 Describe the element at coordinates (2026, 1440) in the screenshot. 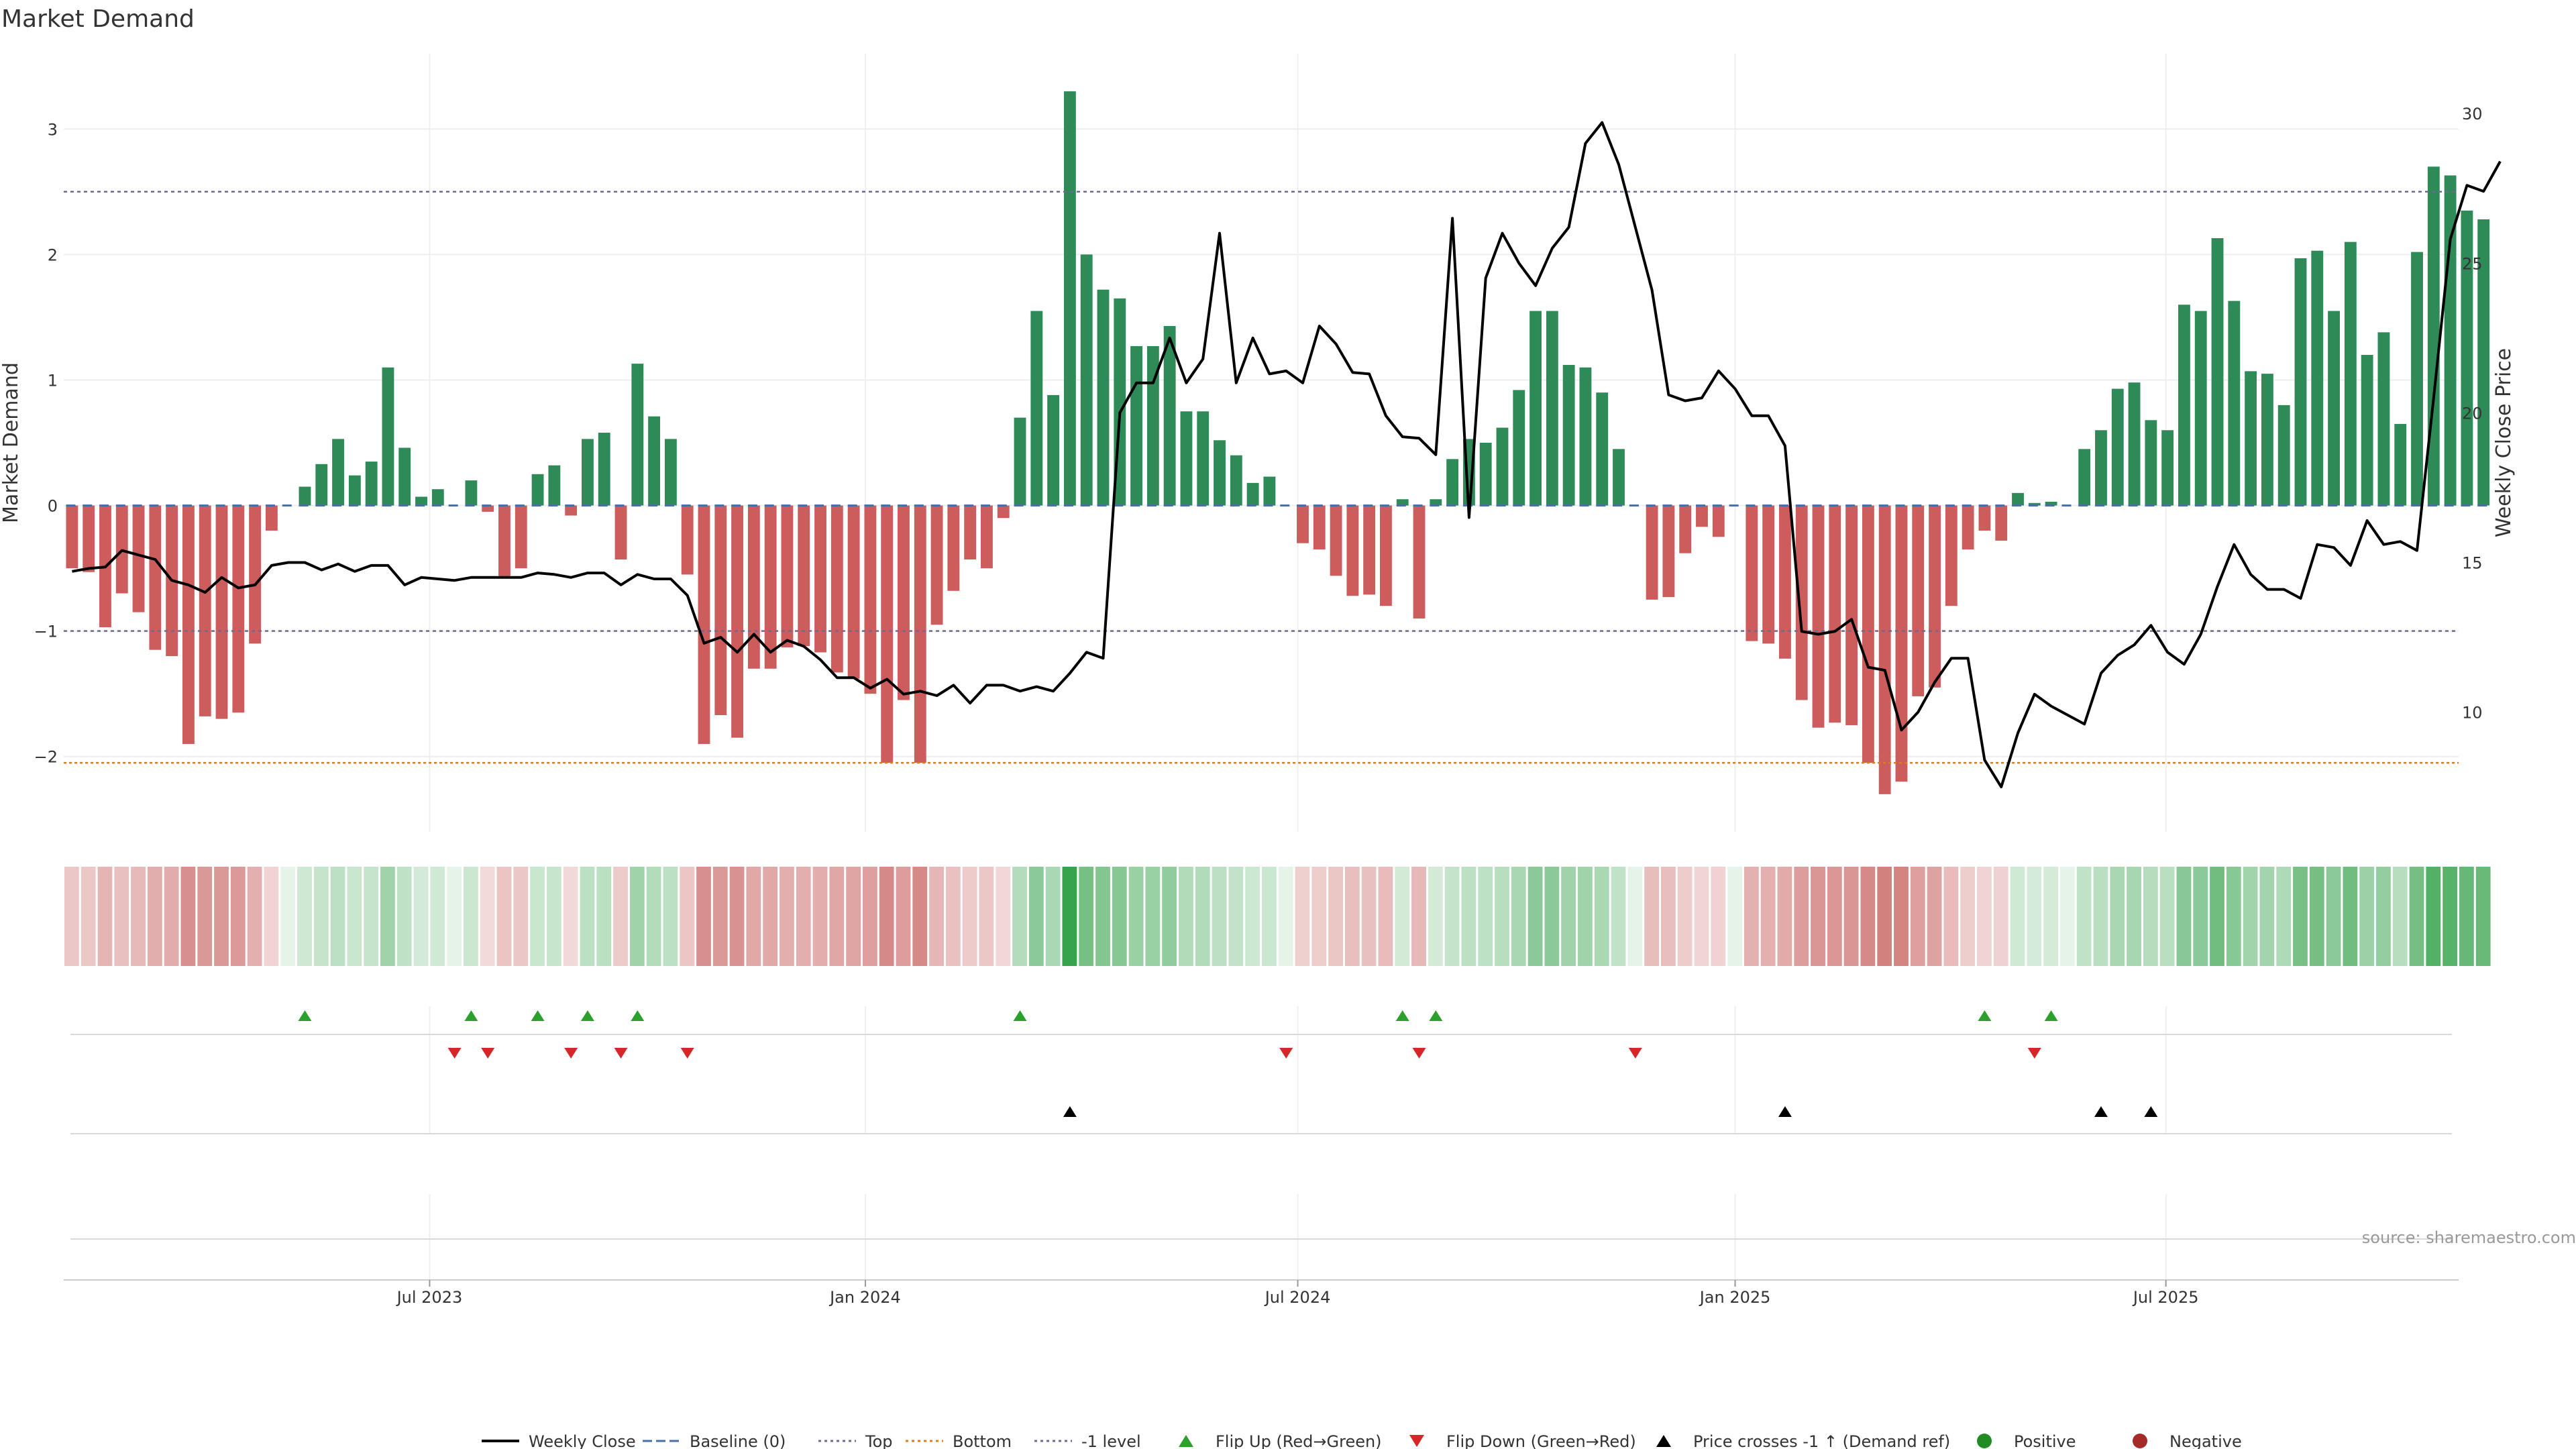

I see `legend-item: Positive` at that location.